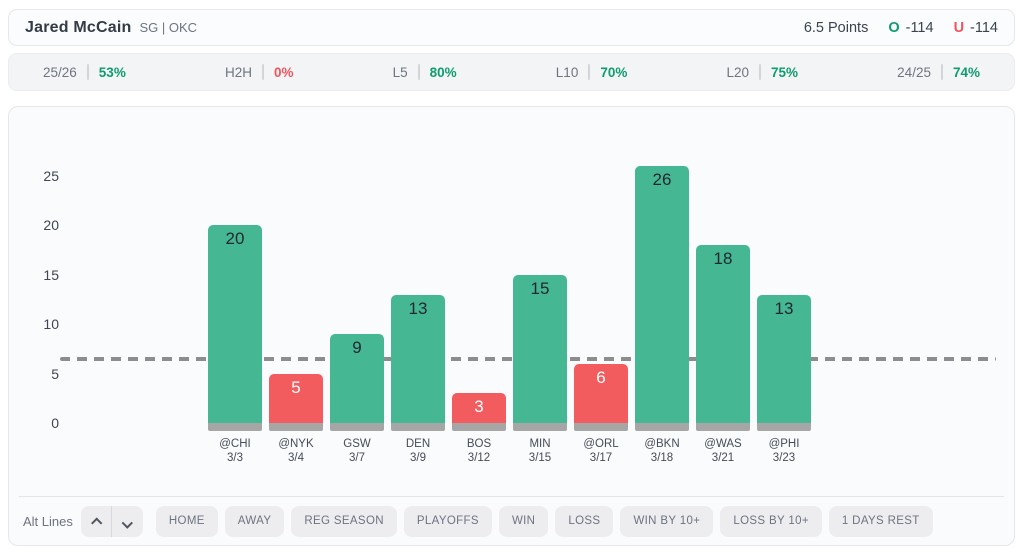 This screenshot has width=1024, height=557. What do you see at coordinates (344, 521) in the screenshot?
I see `filter-reg-season: REG SEASON` at bounding box center [344, 521].